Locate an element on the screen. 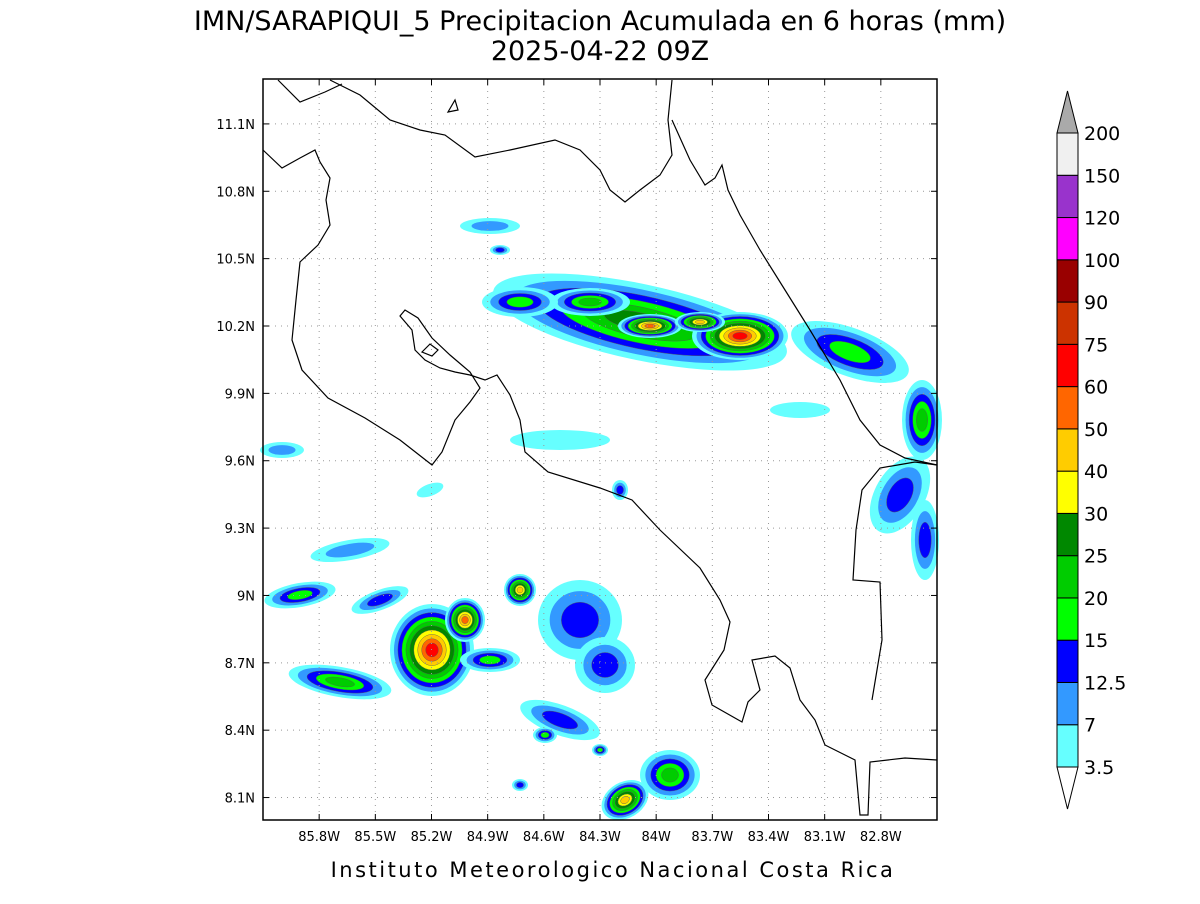 This screenshot has height=904, width=1200. island-nicoya is located at coordinates (429, 350).